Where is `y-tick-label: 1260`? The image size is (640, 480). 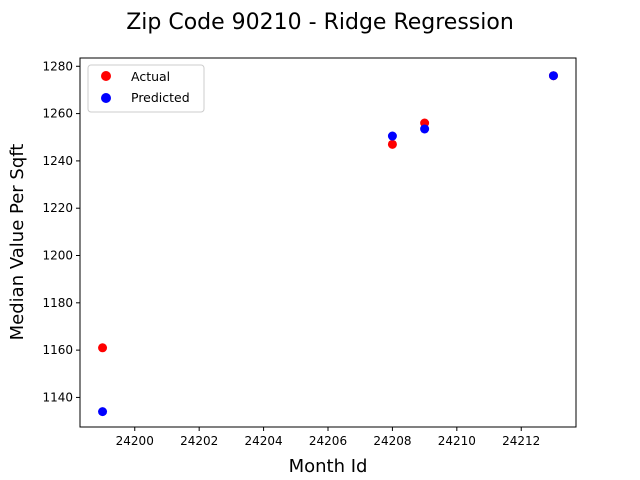
y-tick-label: 1260 is located at coordinates (57, 114).